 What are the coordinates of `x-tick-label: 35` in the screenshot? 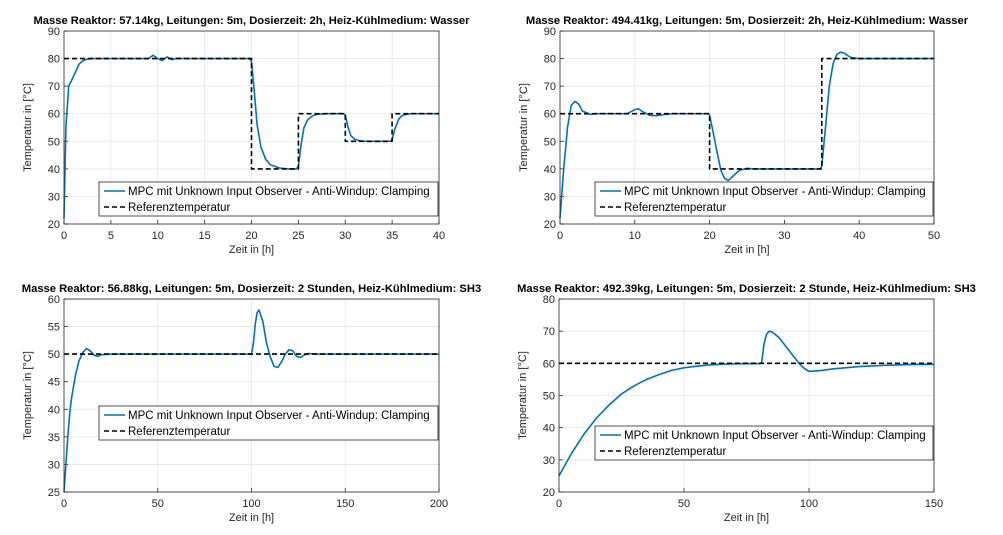 It's located at (392, 236).